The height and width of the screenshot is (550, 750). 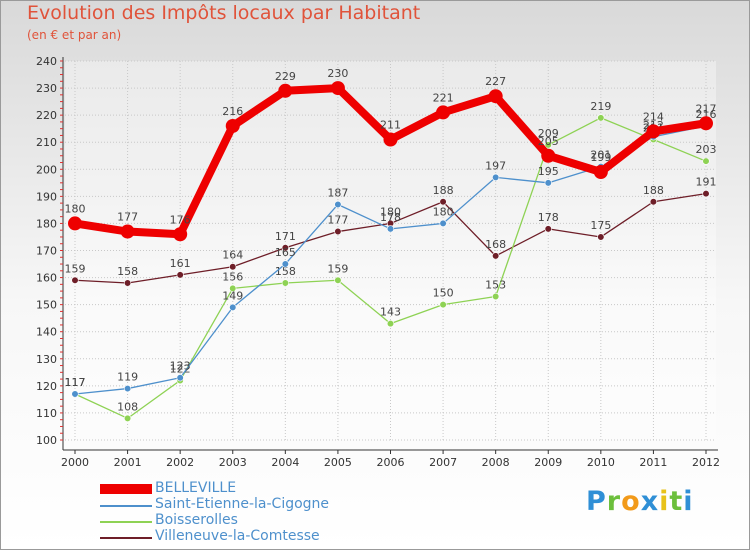 I want to click on data-label-saint-etienne-la-cigogne: 197, so click(x=495, y=165).